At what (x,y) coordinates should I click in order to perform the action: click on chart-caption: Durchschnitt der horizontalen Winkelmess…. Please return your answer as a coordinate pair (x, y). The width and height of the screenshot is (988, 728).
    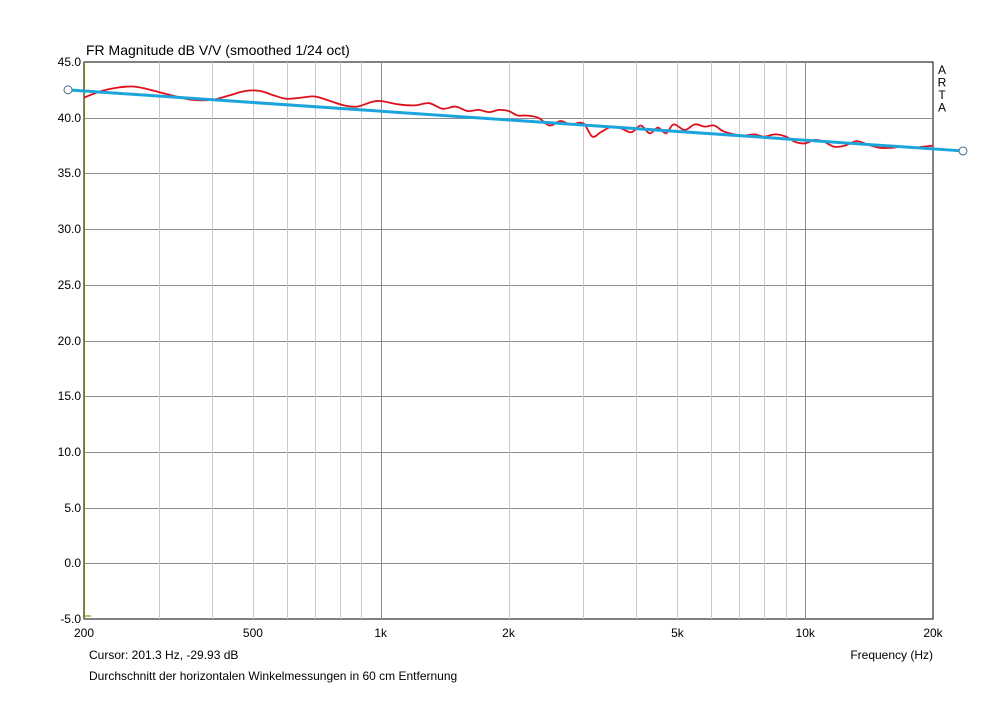
    Looking at the image, I should click on (273, 676).